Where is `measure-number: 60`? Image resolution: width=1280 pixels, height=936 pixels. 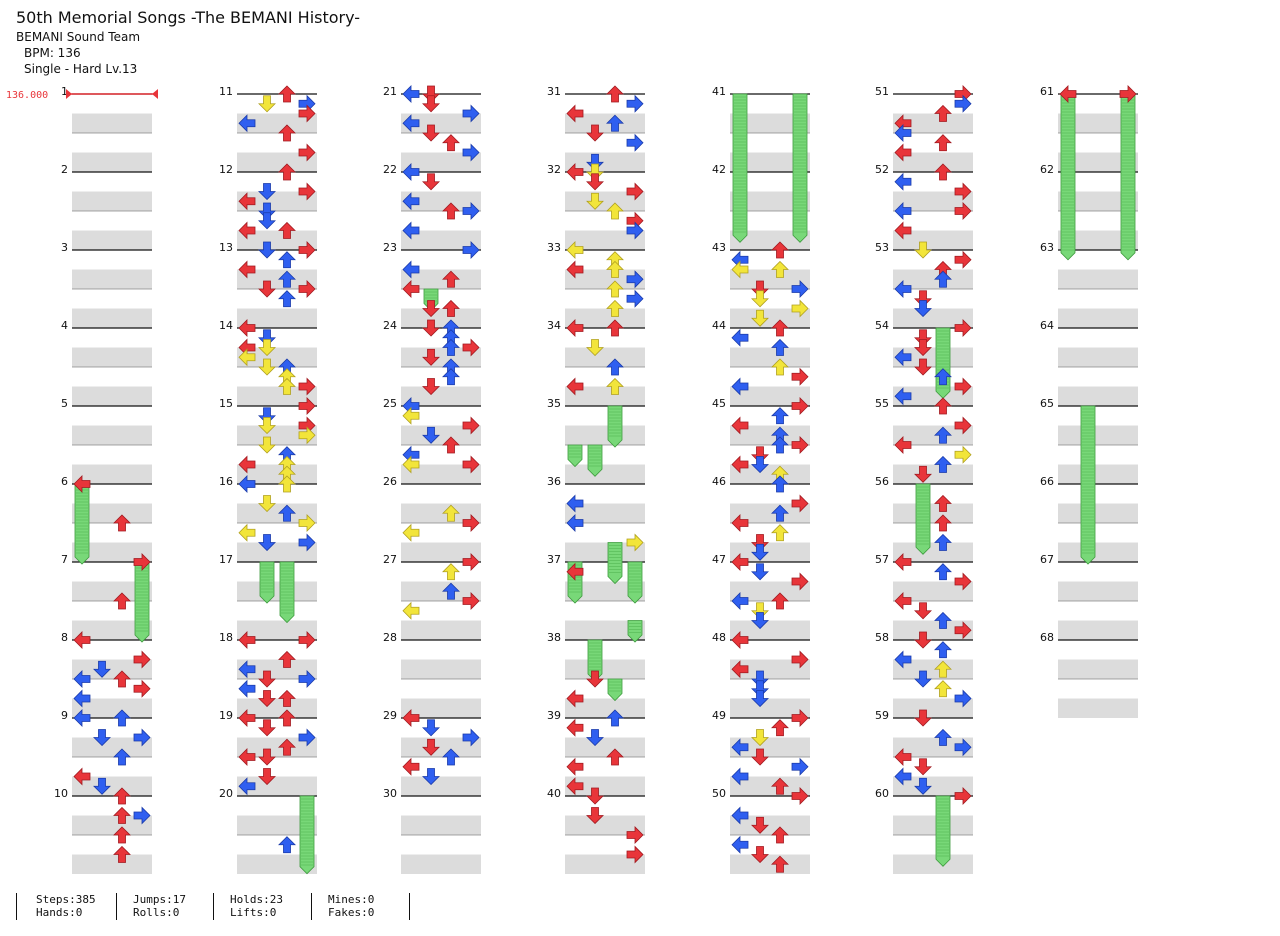
measure-number: 60 is located at coordinates (882, 793).